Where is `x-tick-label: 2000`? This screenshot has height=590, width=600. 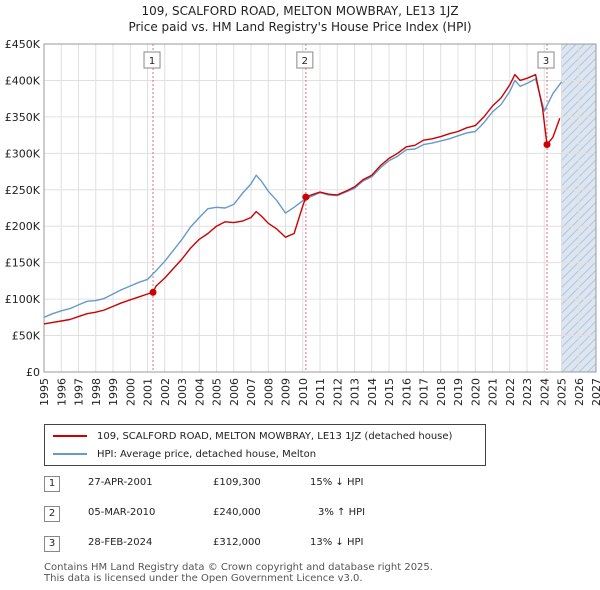
x-tick-label: 2000 is located at coordinates (130, 392).